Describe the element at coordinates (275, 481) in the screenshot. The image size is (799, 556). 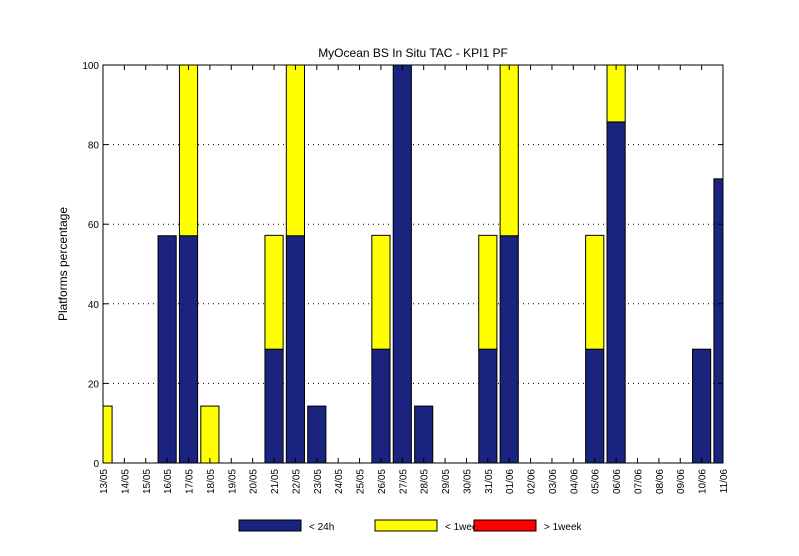
I see `x-tick-label-8: 21/05` at that location.